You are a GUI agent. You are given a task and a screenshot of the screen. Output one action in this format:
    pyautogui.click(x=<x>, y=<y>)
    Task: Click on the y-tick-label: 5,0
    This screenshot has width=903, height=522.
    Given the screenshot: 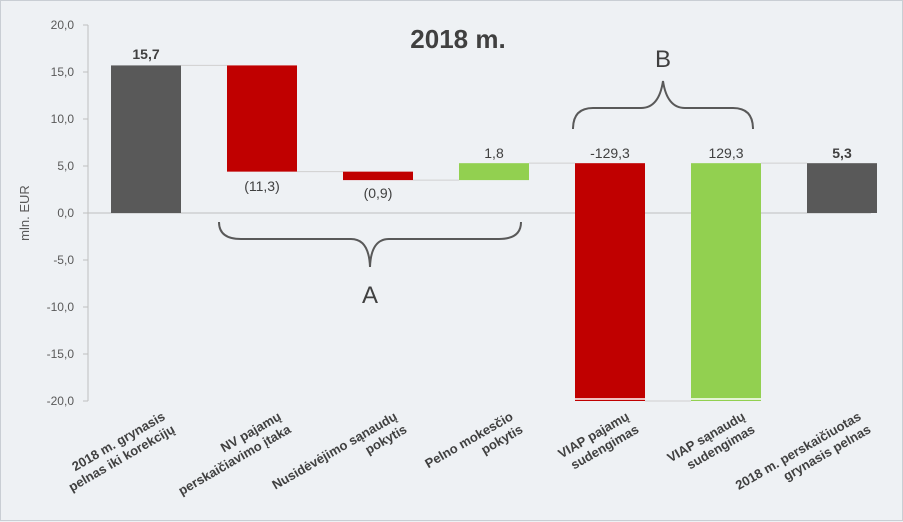 What is the action you would take?
    pyautogui.click(x=65, y=166)
    